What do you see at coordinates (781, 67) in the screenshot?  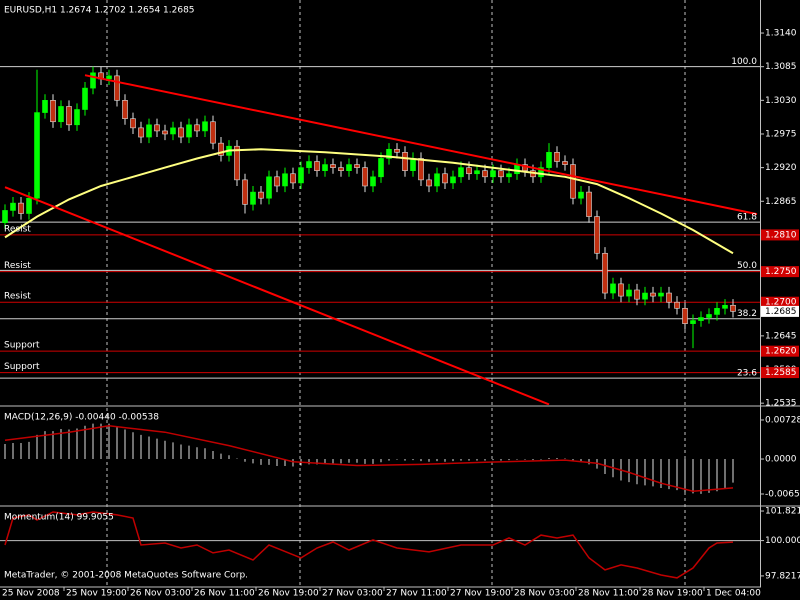 I see `y-tick-label: 1.3085` at bounding box center [781, 67].